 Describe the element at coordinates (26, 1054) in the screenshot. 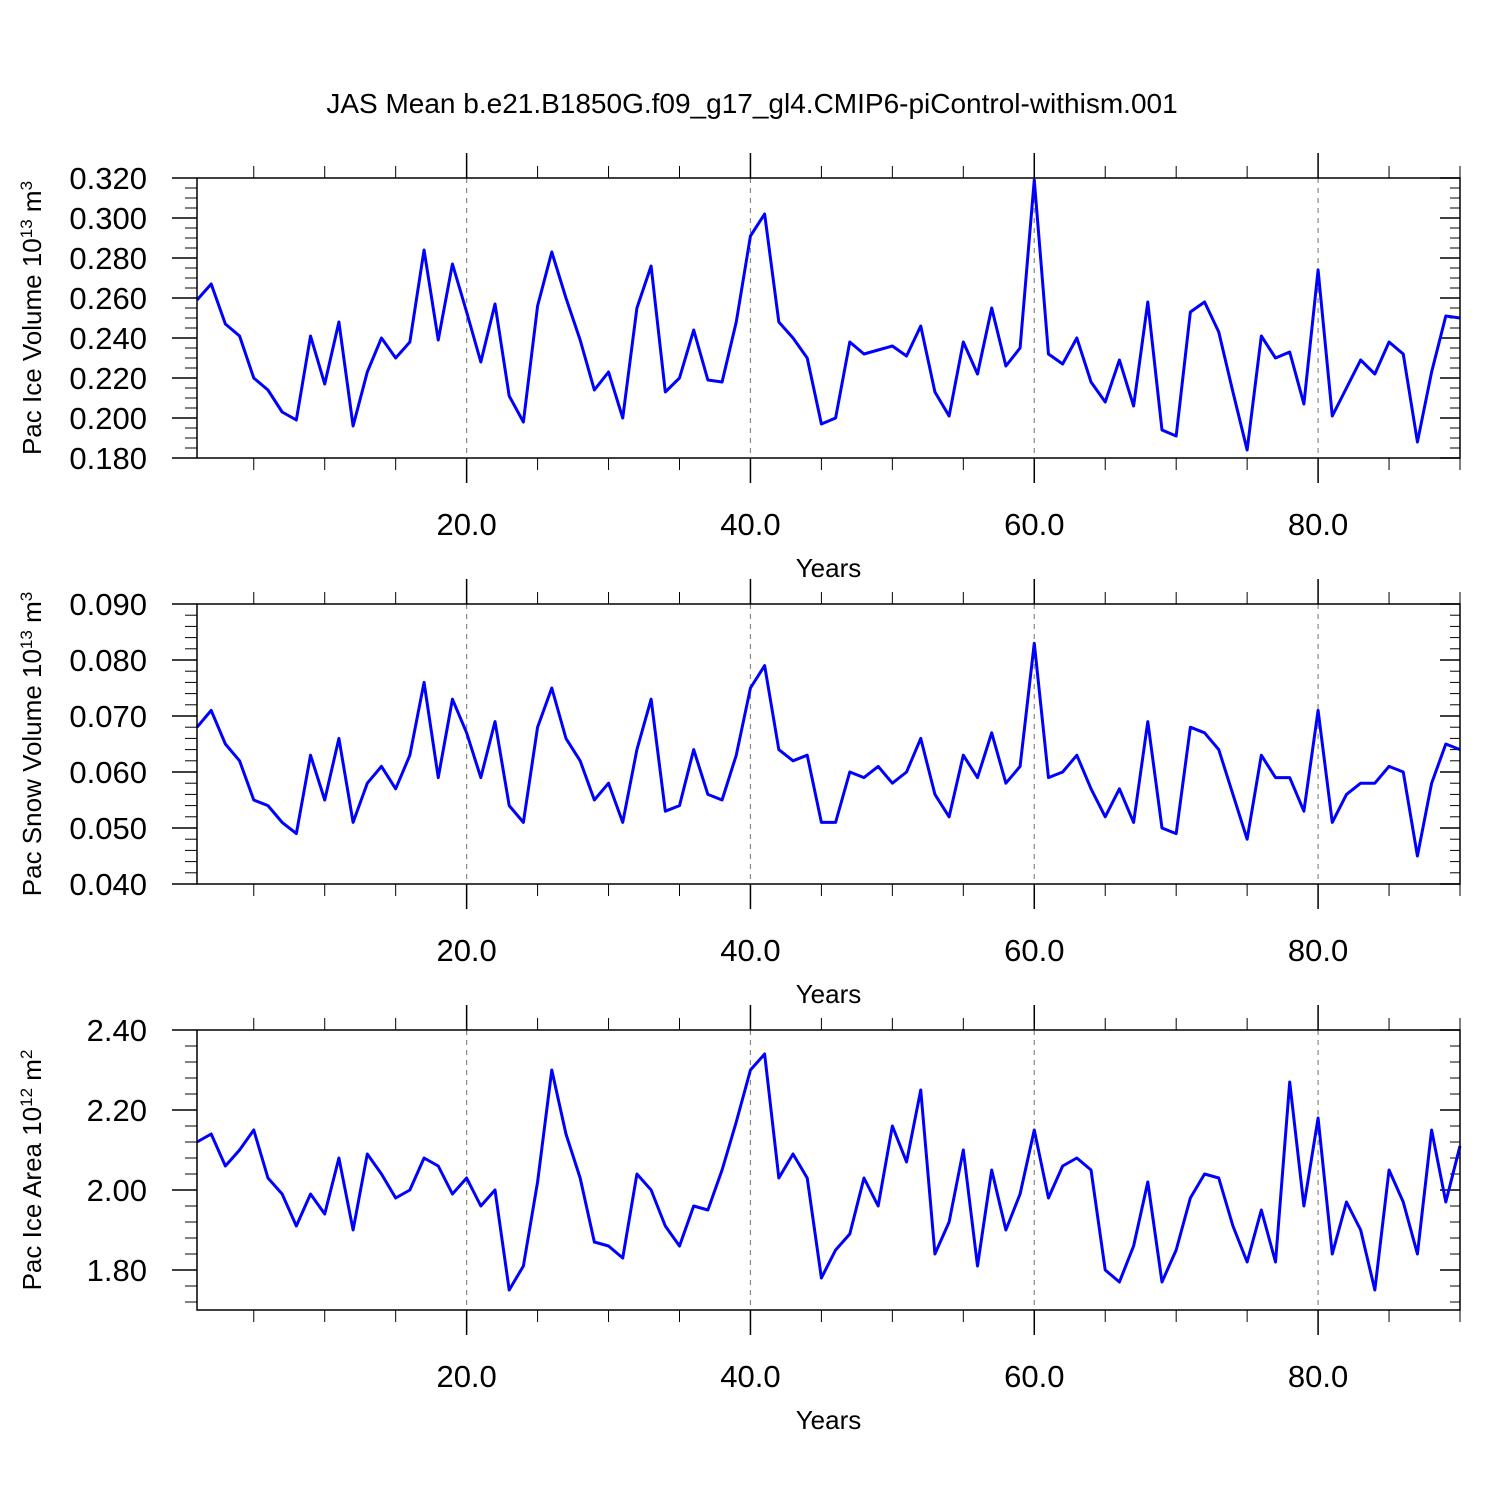

I see `y-axis-label-sup: 2` at that location.